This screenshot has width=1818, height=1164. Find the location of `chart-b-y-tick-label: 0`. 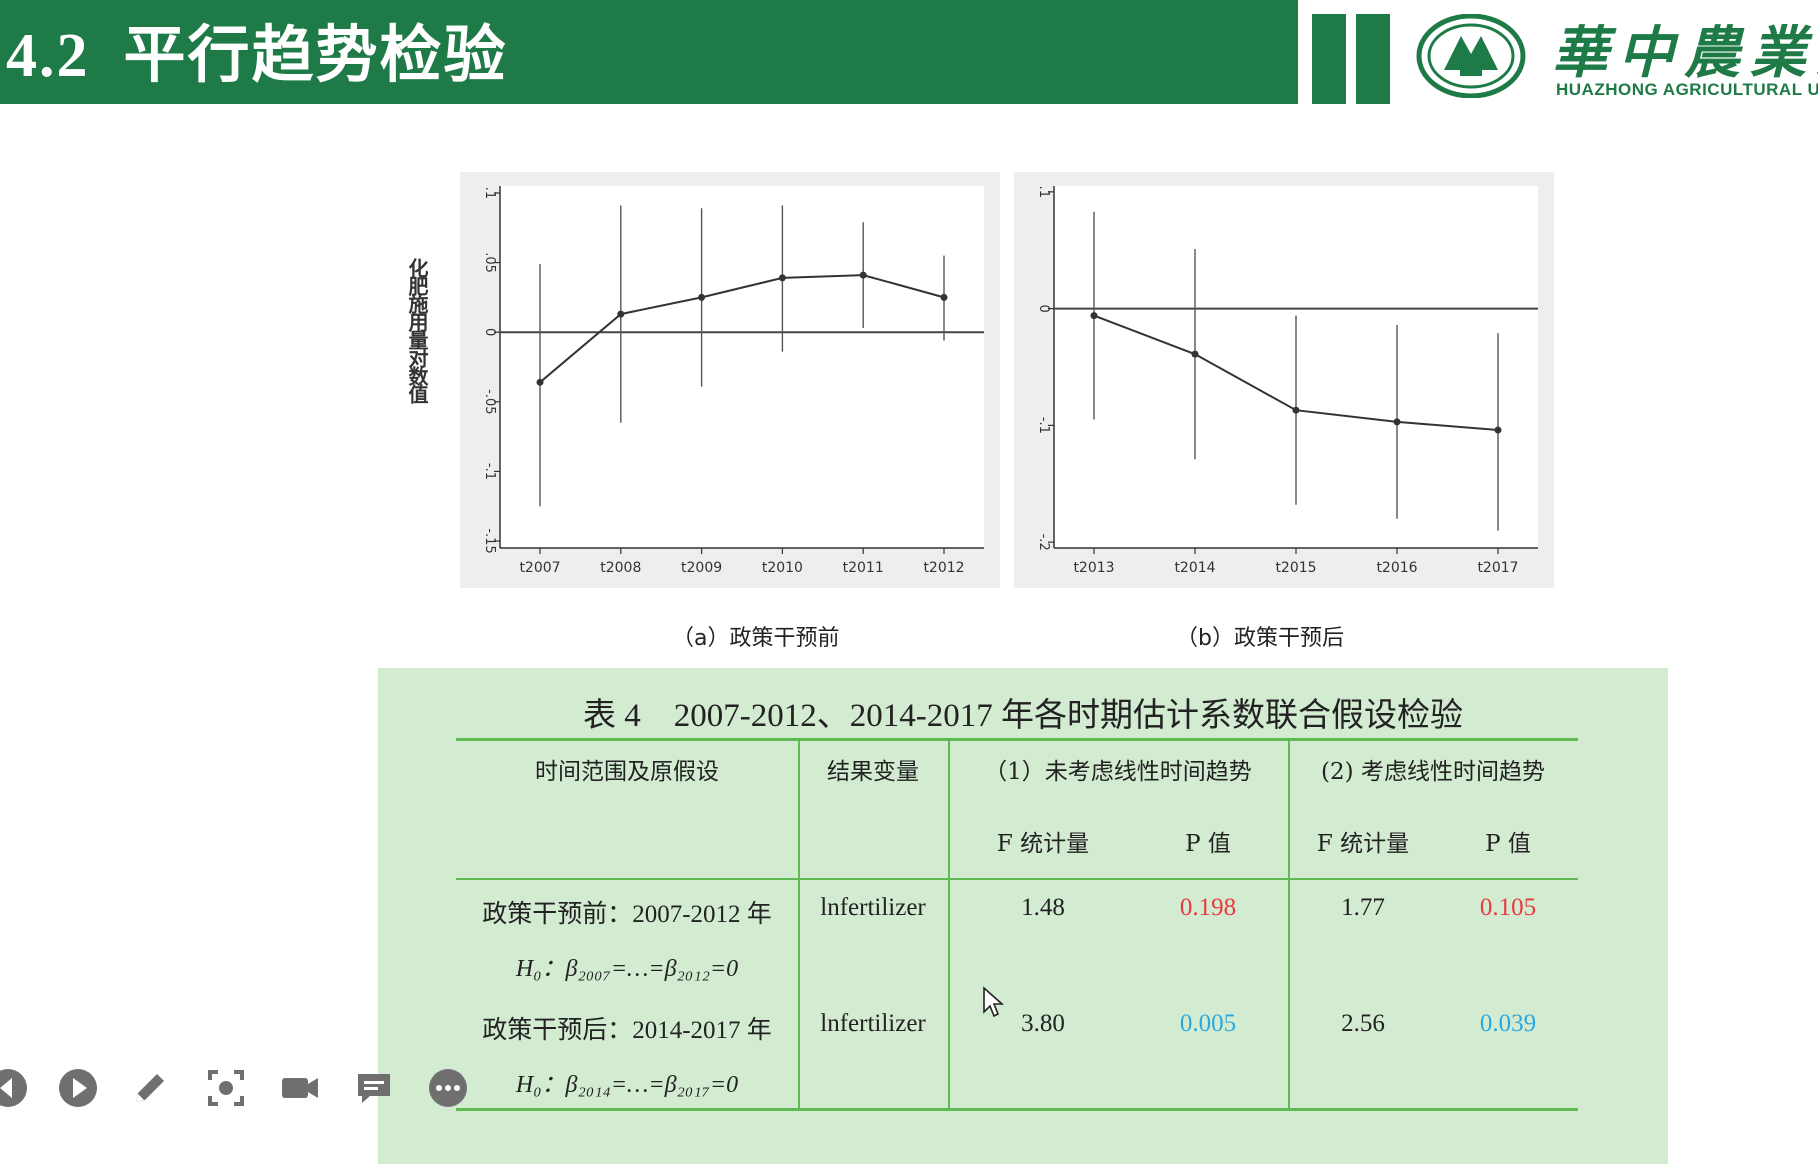

chart-b-y-tick-label: 0 is located at coordinates (1043, 308).